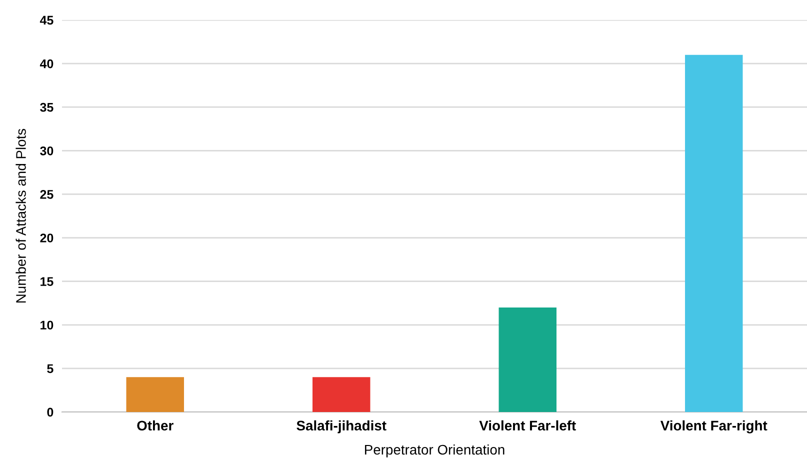  Describe the element at coordinates (47, 194) in the screenshot. I see `y-tick-label: 25` at that location.